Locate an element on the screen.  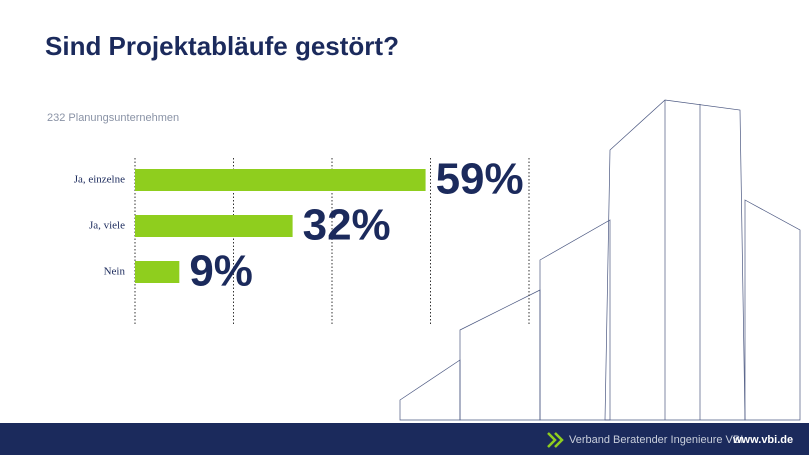
category-label: Ja, viele is located at coordinates (107, 226).